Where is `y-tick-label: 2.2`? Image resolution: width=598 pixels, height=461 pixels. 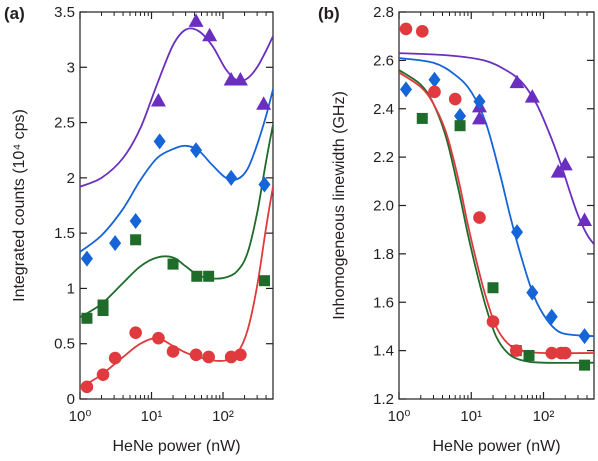 y-tick-label: 2.2 is located at coordinates (383, 157).